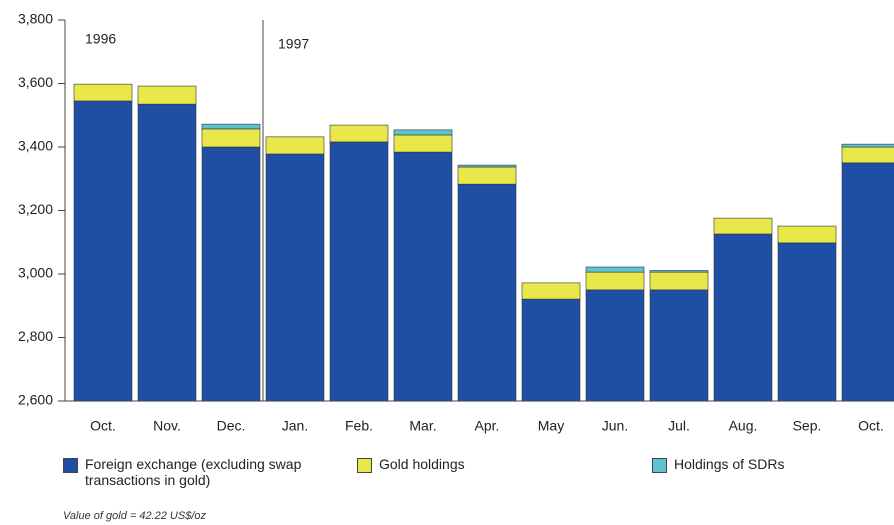 The width and height of the screenshot is (894, 525). Describe the element at coordinates (422, 426) in the screenshot. I see `x-tick-label: Mar.` at that location.